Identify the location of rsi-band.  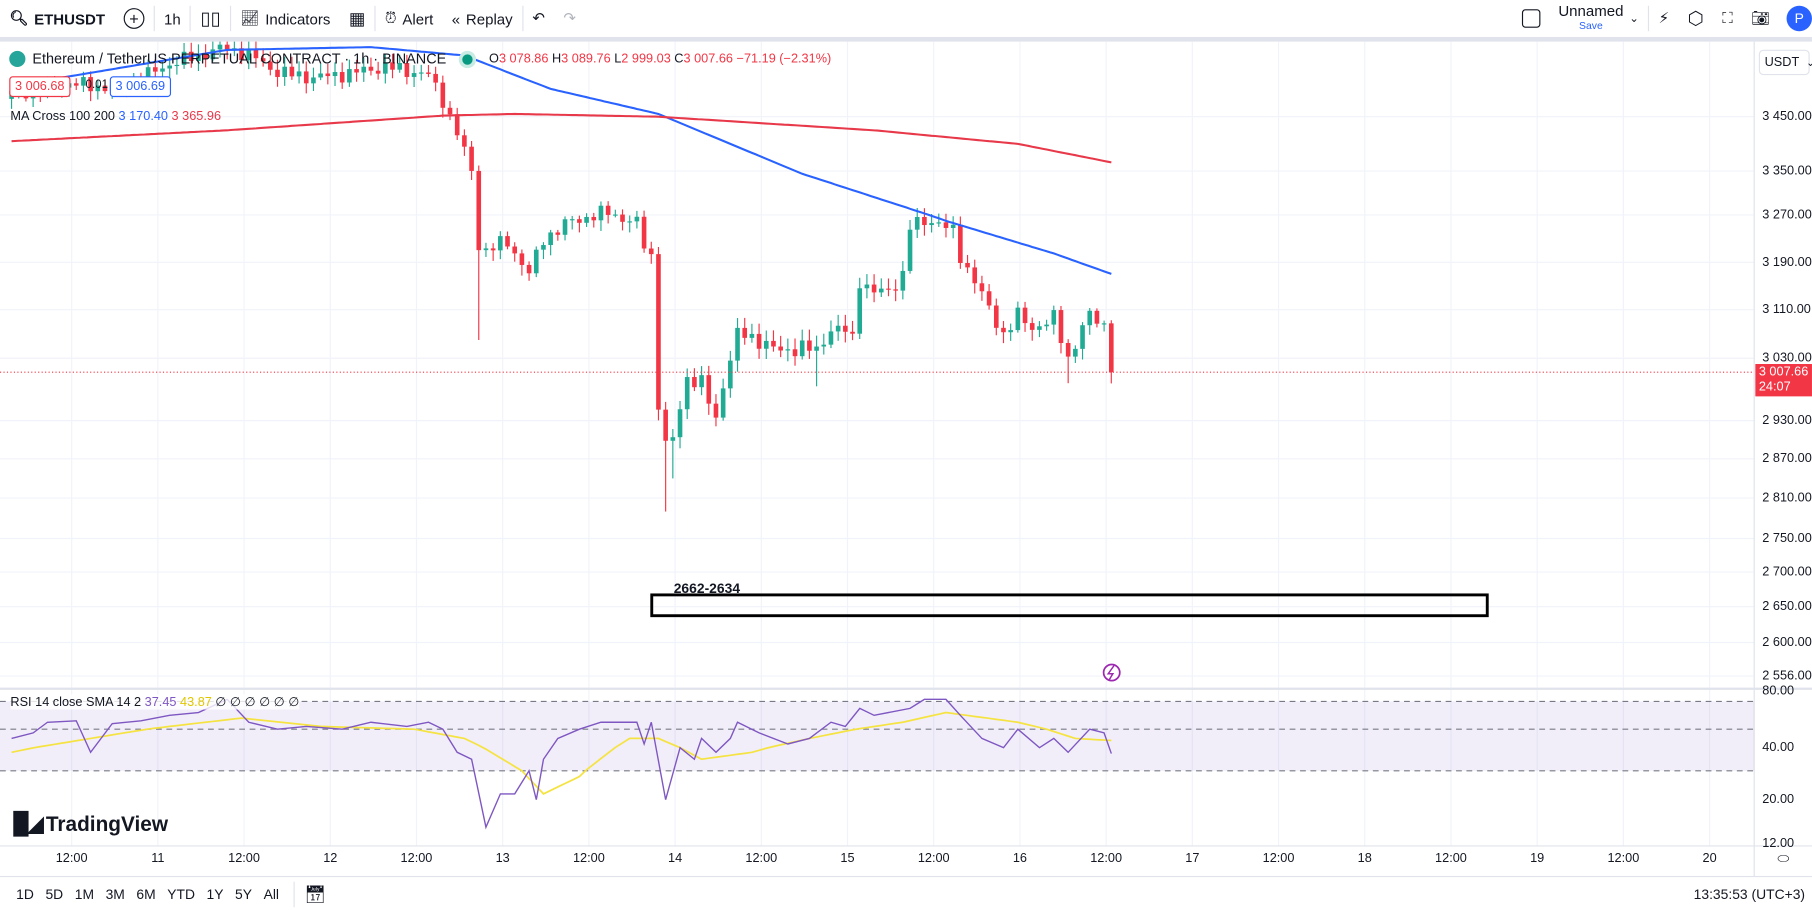
(877, 736).